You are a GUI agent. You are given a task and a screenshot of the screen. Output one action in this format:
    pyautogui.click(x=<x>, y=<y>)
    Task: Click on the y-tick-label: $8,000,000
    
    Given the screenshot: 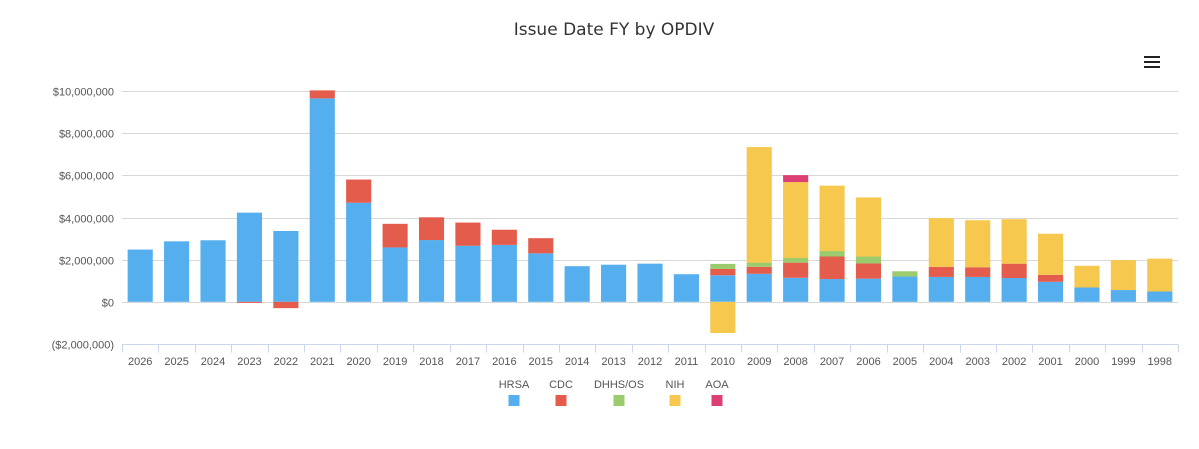 What is the action you would take?
    pyautogui.click(x=86, y=135)
    